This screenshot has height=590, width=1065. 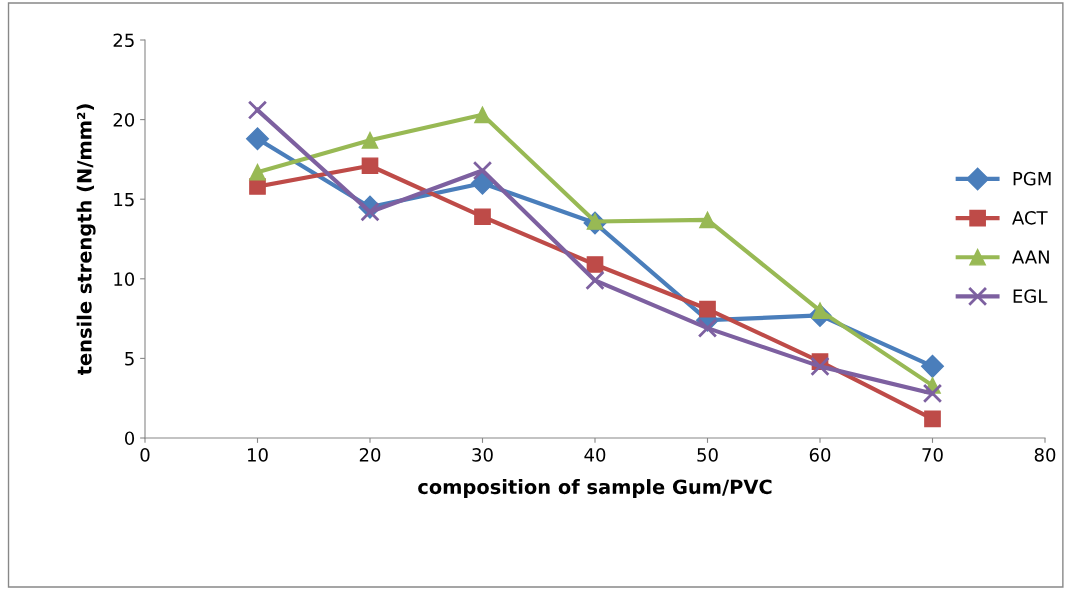 What do you see at coordinates (129, 359) in the screenshot?
I see `y-tick-label: 5` at bounding box center [129, 359].